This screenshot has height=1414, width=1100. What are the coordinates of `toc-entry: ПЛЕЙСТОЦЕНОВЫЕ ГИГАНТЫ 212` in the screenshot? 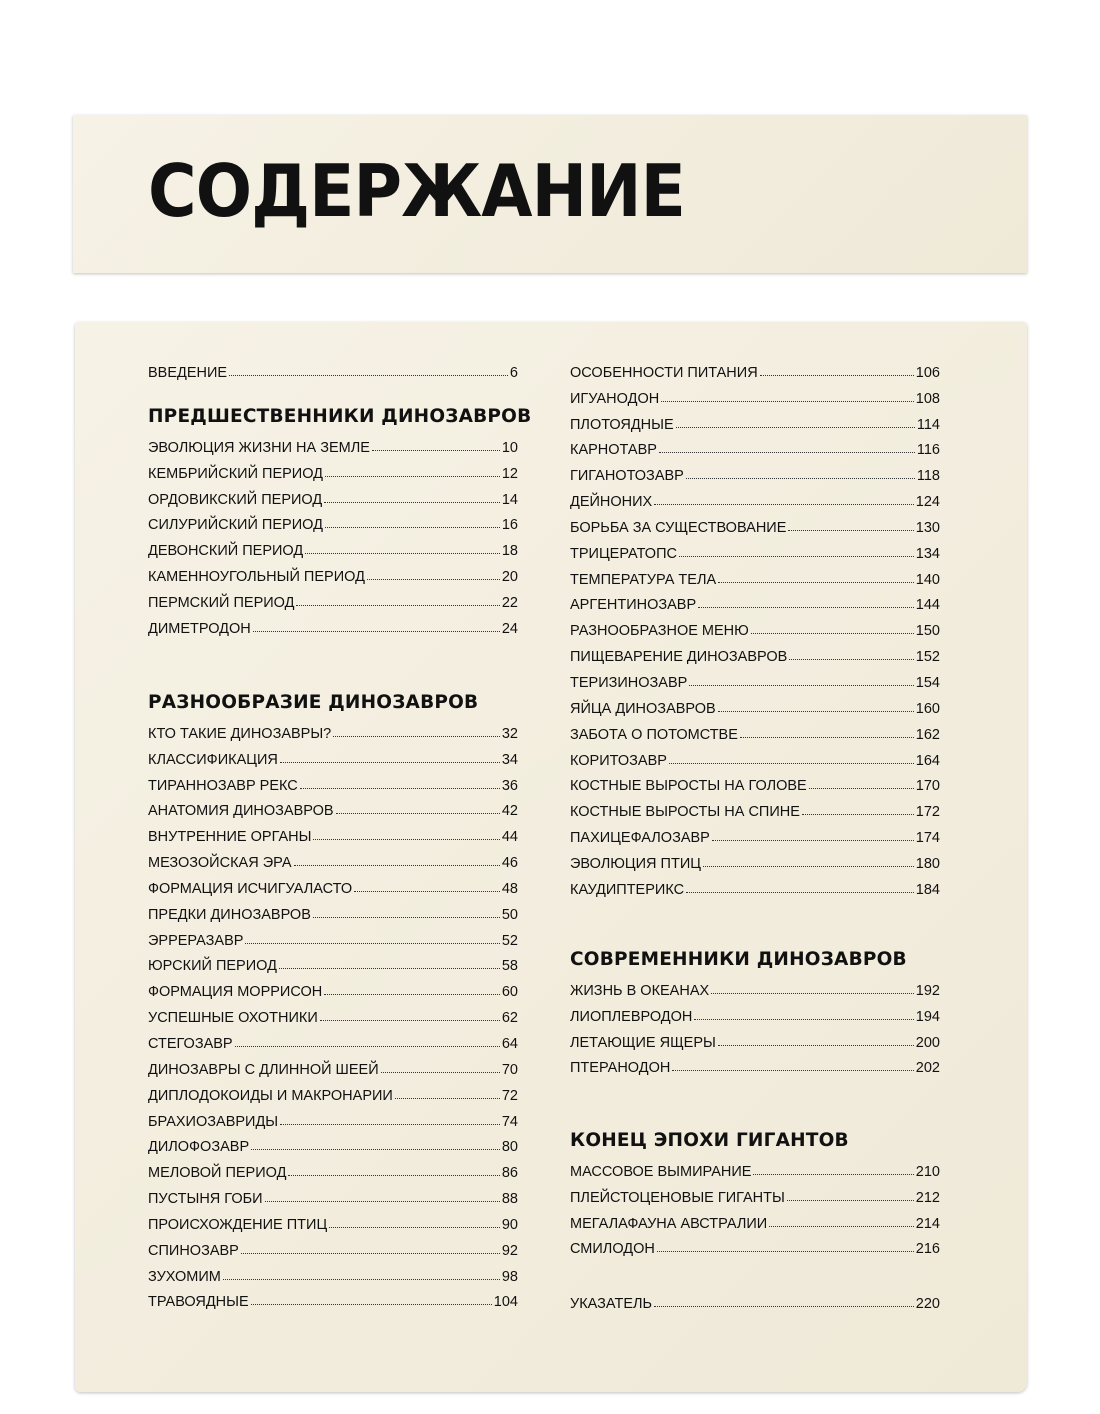 It's located at (755, 1193).